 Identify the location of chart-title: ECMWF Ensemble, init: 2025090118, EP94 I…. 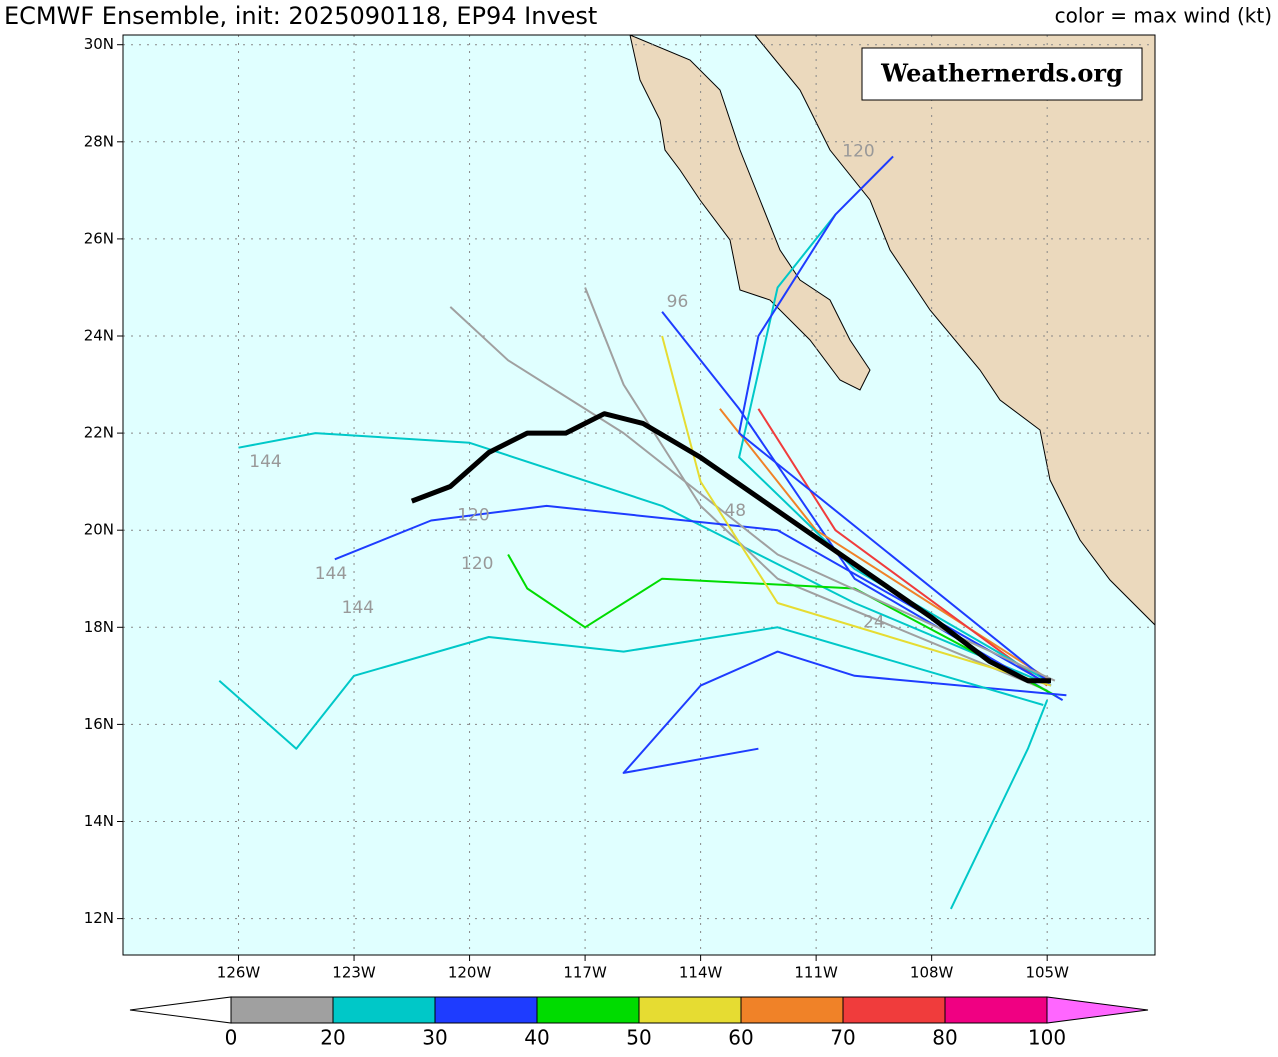
(300, 16).